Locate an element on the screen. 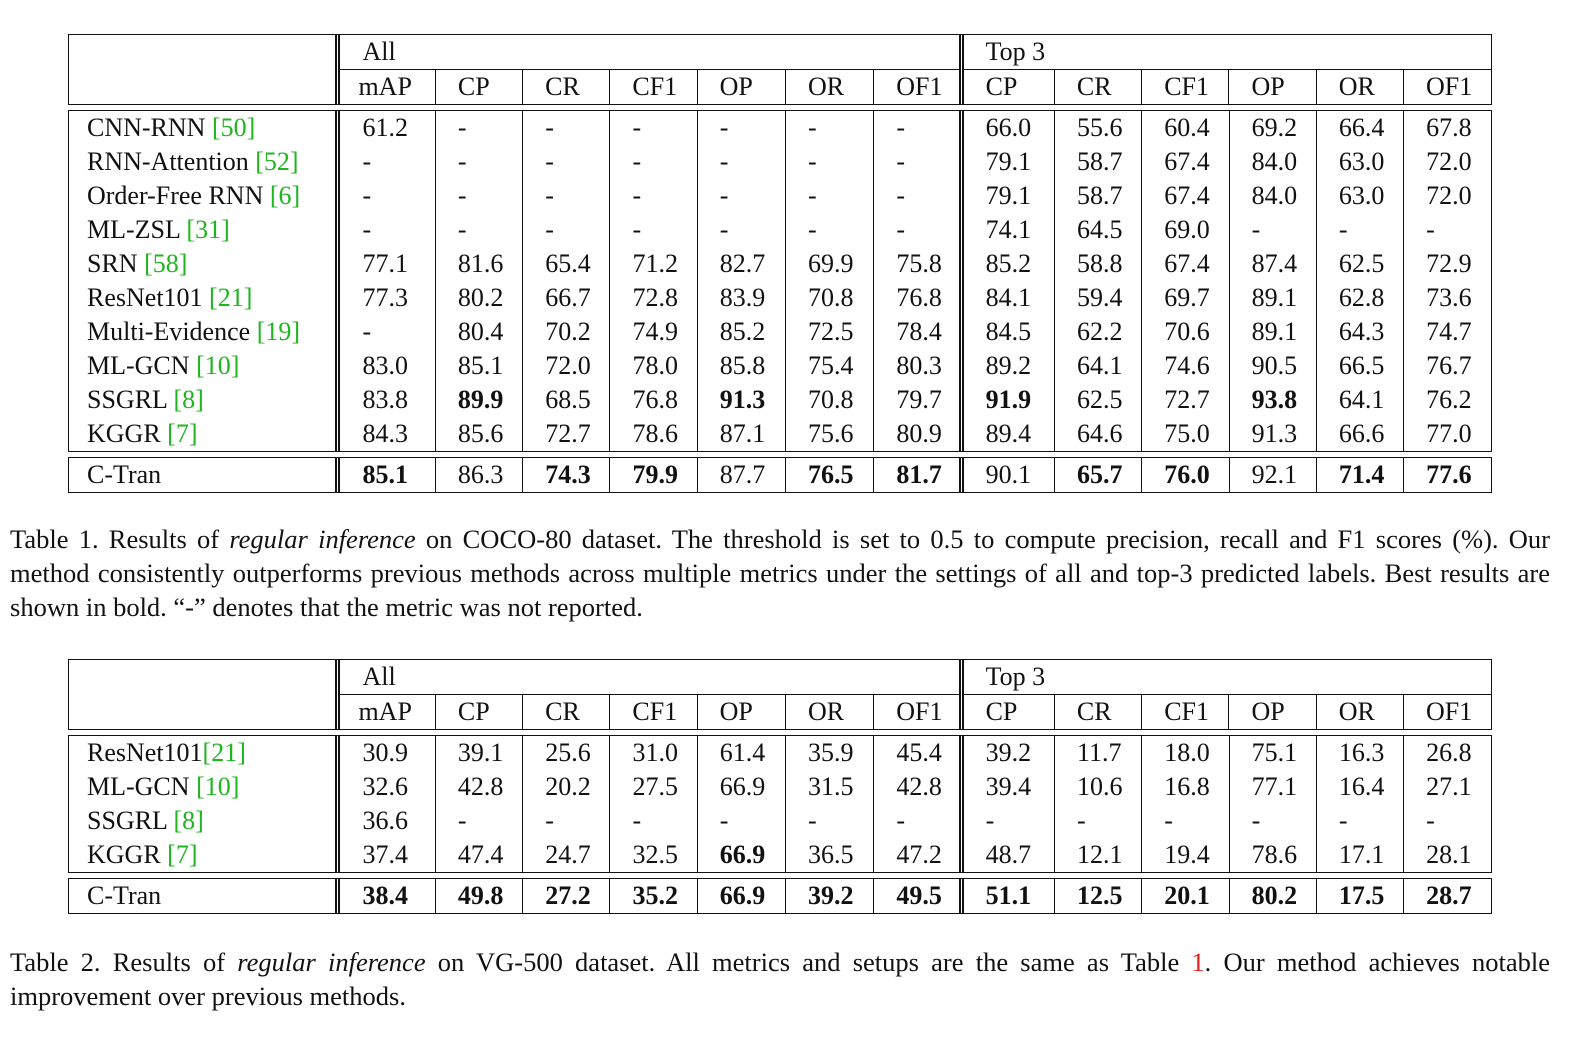 This screenshot has height=1042, width=1588. citation-link: [50] is located at coordinates (233, 127).